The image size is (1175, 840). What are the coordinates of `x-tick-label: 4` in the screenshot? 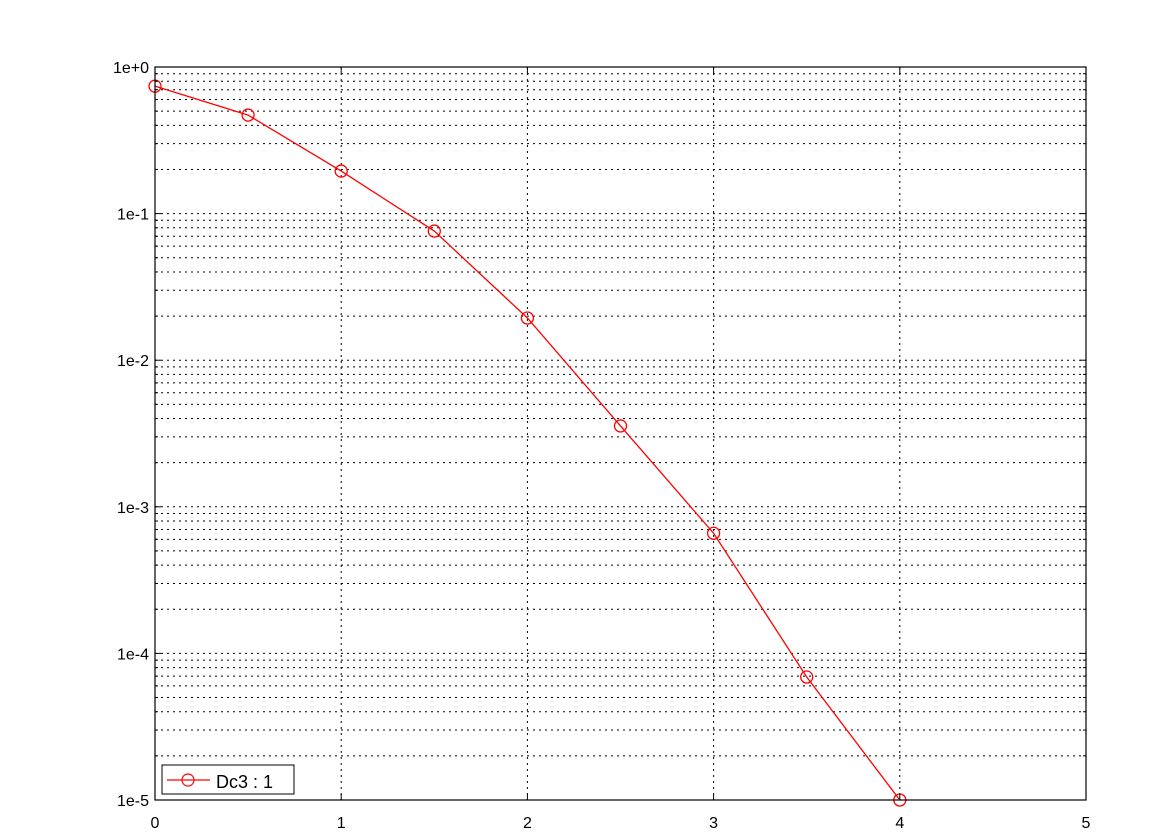 It's located at (899, 823).